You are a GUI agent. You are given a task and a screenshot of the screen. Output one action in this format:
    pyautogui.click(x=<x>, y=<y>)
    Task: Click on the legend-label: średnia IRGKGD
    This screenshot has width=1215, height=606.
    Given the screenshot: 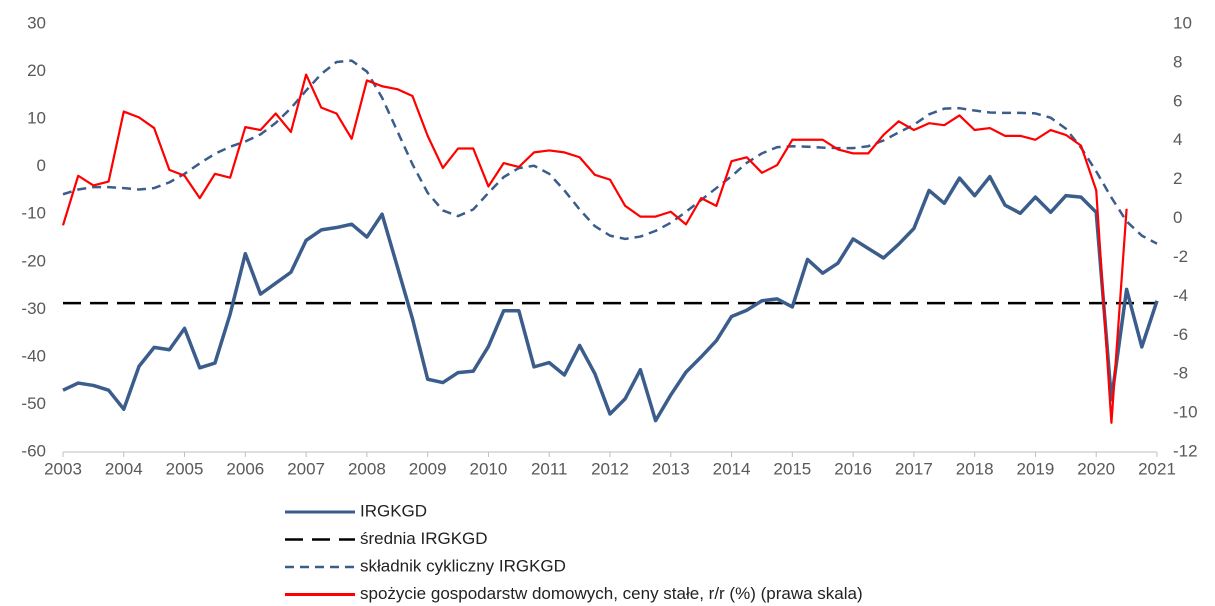 What is the action you would take?
    pyautogui.click(x=424, y=538)
    